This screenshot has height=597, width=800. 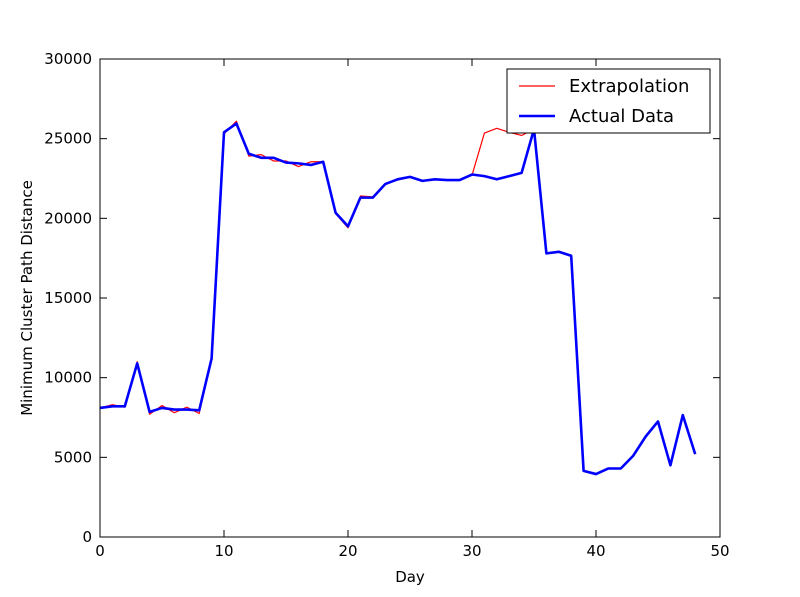 What do you see at coordinates (27, 298) in the screenshot?
I see `y-axis-label: Minimum Cluster Path Distance` at bounding box center [27, 298].